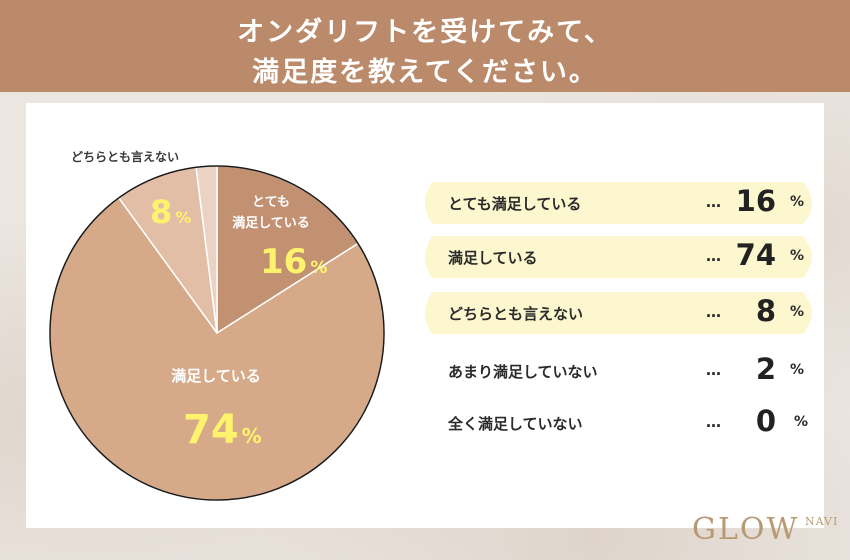 The width and height of the screenshot is (850, 560). I want to click on legend-label: 満足している, so click(493, 258).